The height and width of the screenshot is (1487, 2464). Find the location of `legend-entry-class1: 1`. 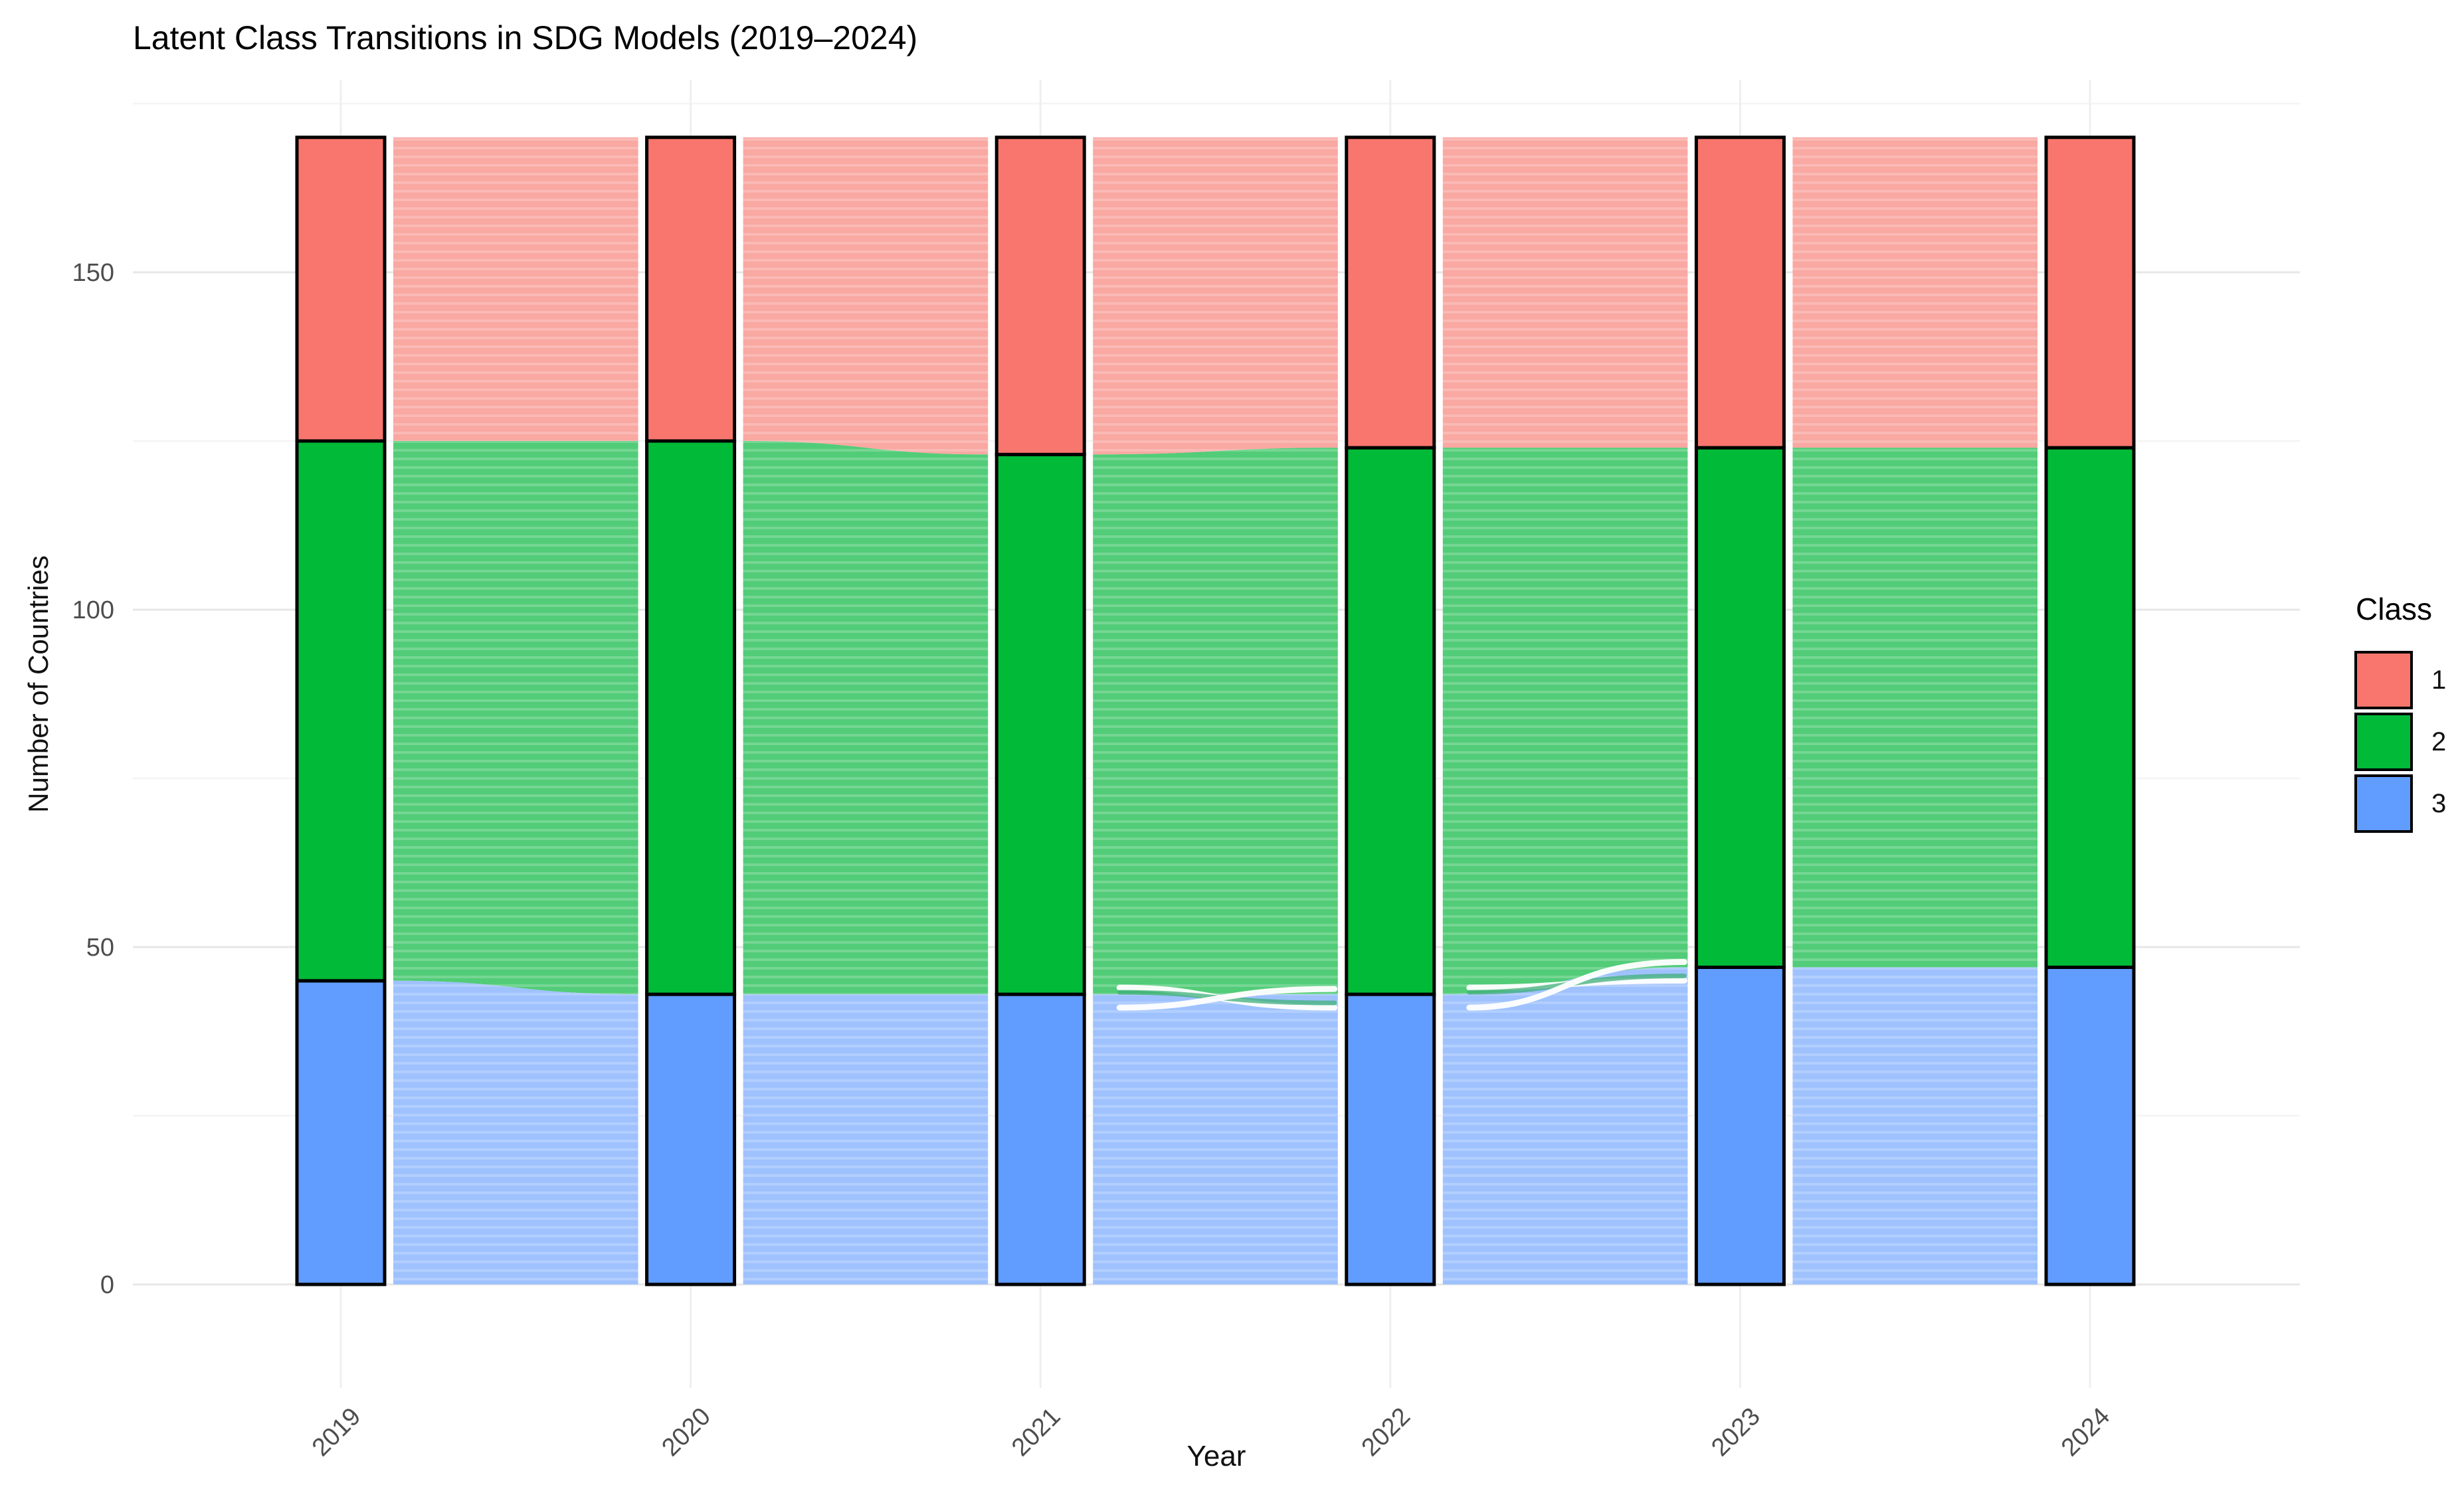

legend-entry-class1: 1 is located at coordinates (2400, 680).